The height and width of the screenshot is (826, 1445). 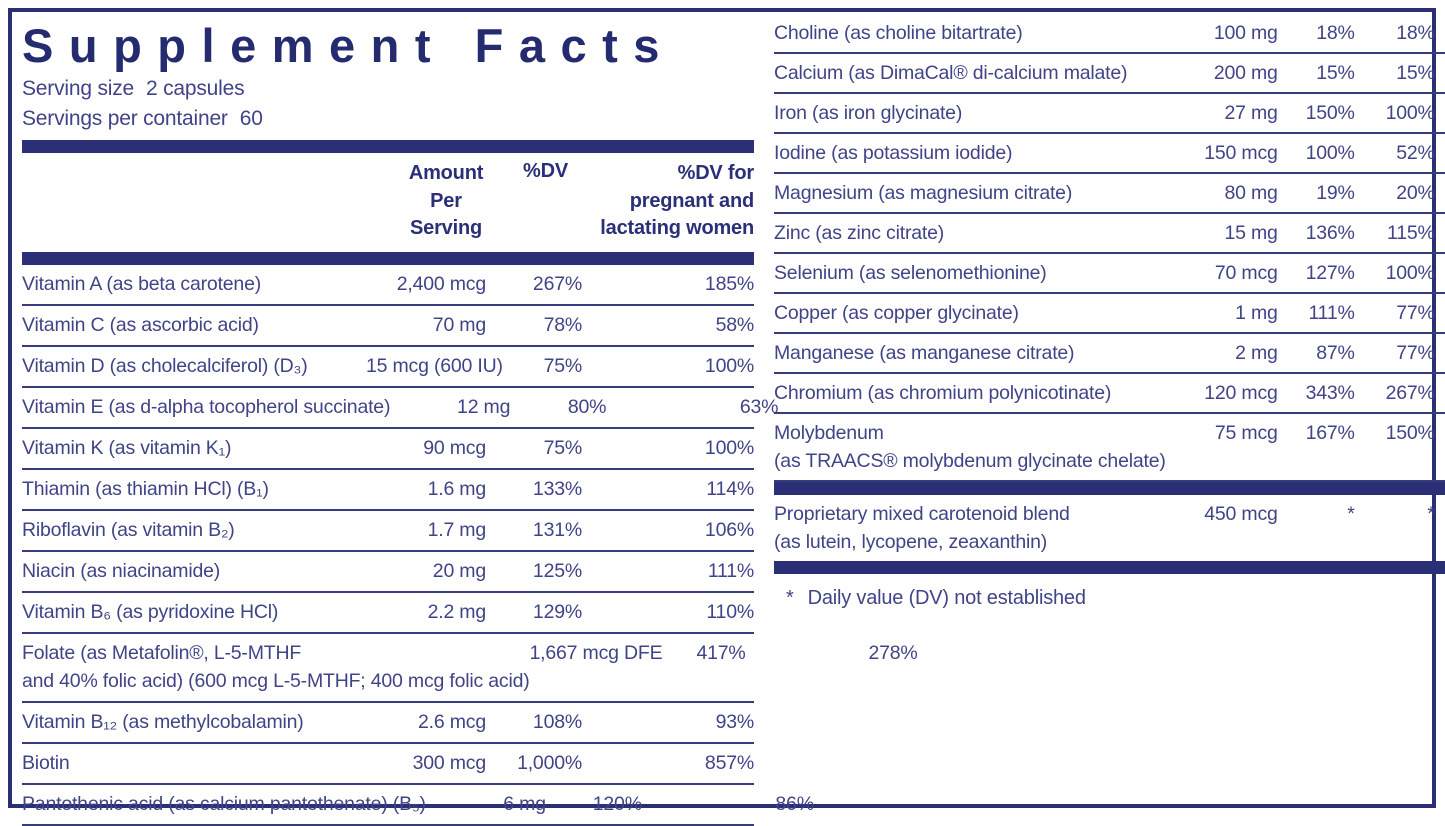 What do you see at coordinates (896, 312) in the screenshot?
I see `nutrient-name-line1: Copper (as copper glycinate)` at bounding box center [896, 312].